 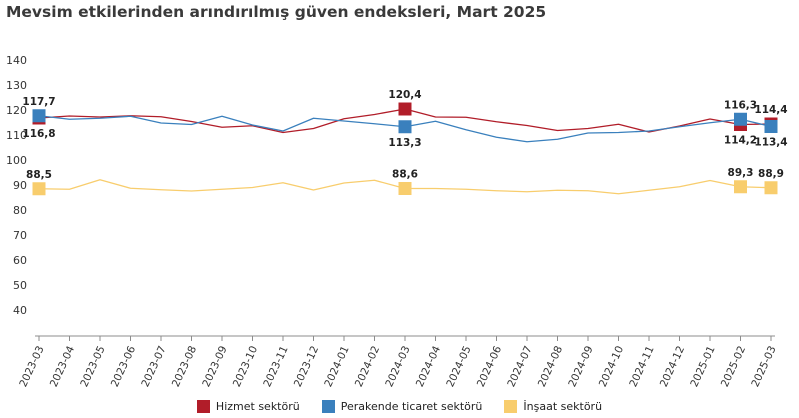 I want to click on y-tick-label: 80, so click(x=20, y=210).